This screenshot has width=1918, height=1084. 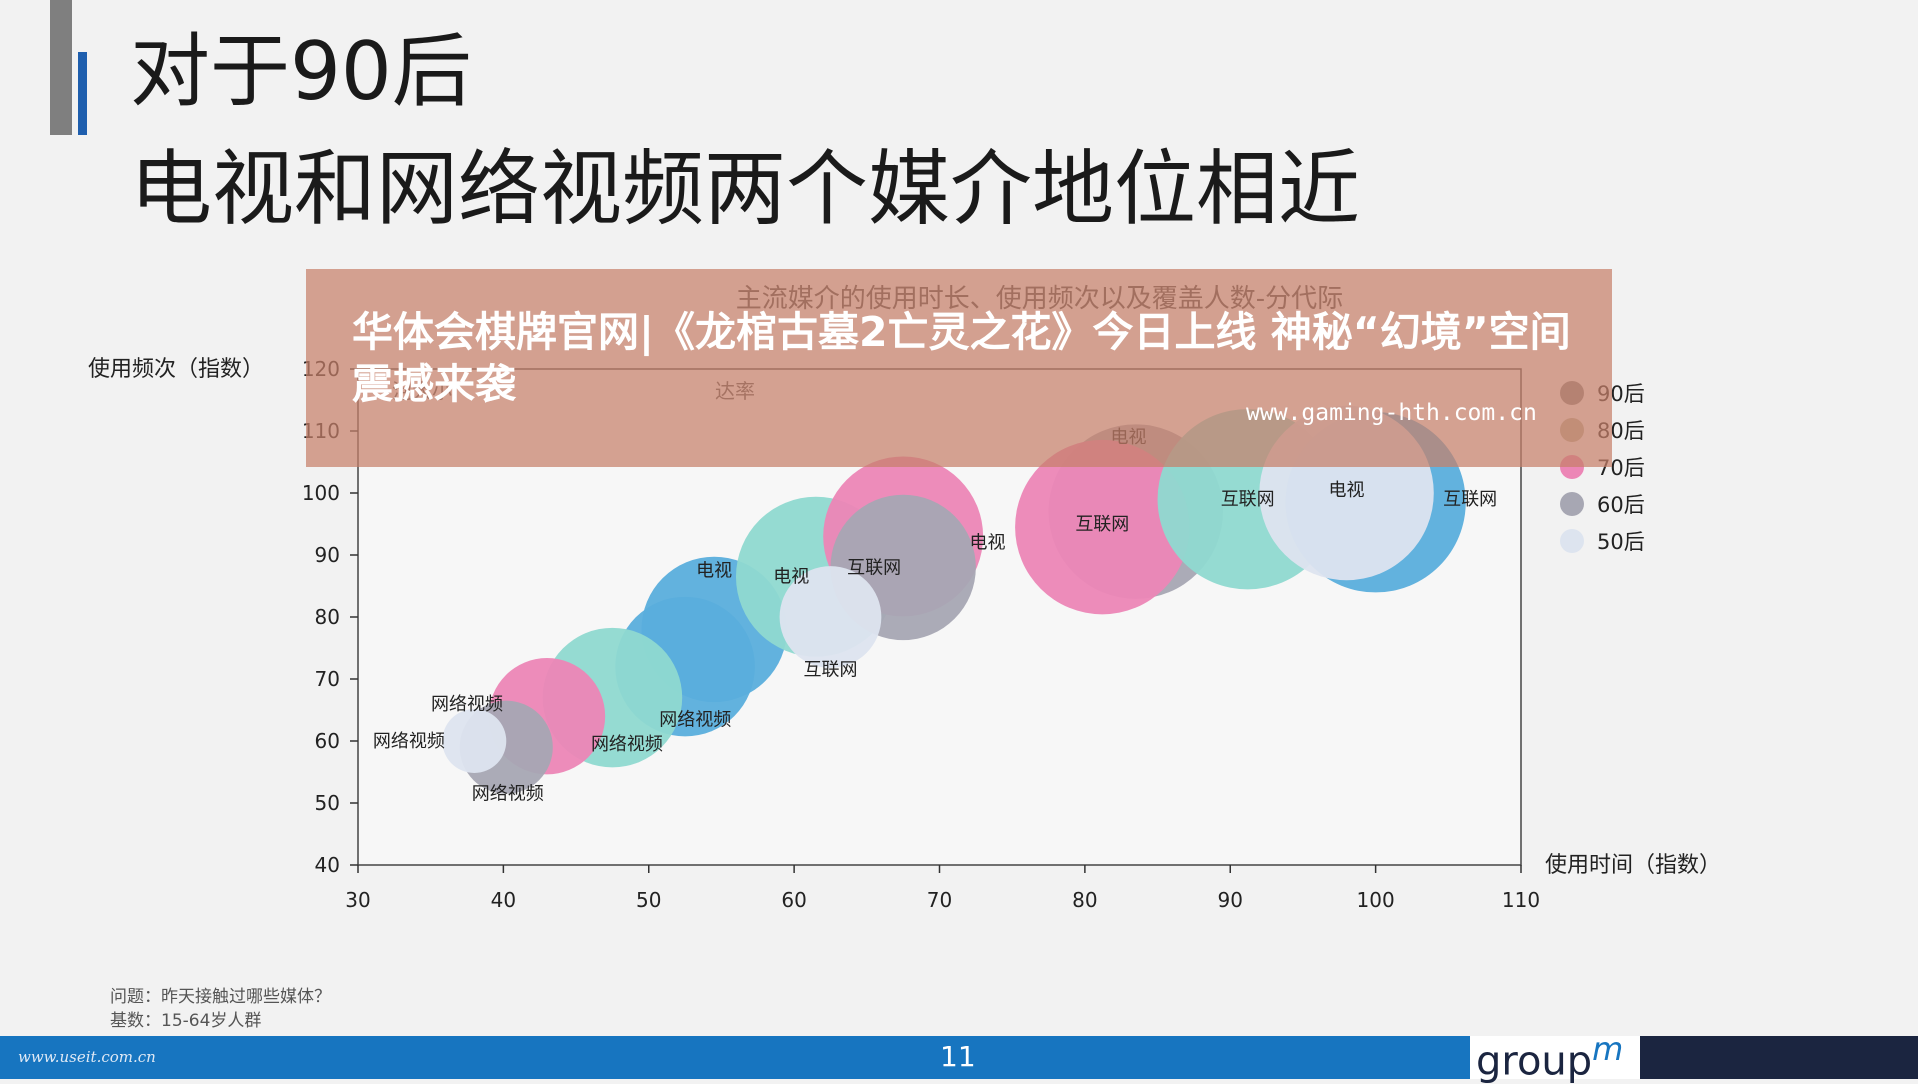 What do you see at coordinates (87, 1057) in the screenshot?
I see `footer-url: www.useit.com.cn` at bounding box center [87, 1057].